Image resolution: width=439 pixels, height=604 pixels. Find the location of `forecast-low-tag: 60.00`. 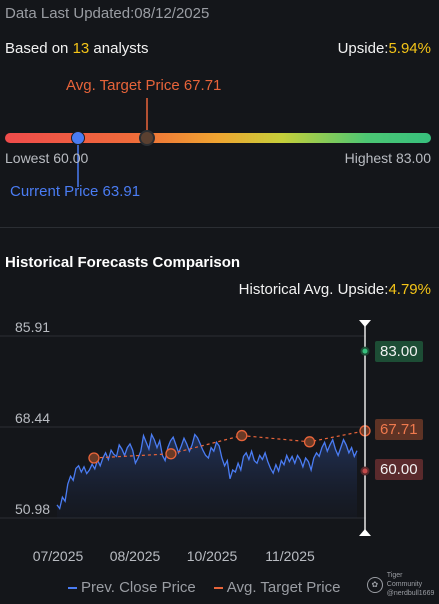

forecast-low-tag: 60.00 is located at coordinates (399, 469).